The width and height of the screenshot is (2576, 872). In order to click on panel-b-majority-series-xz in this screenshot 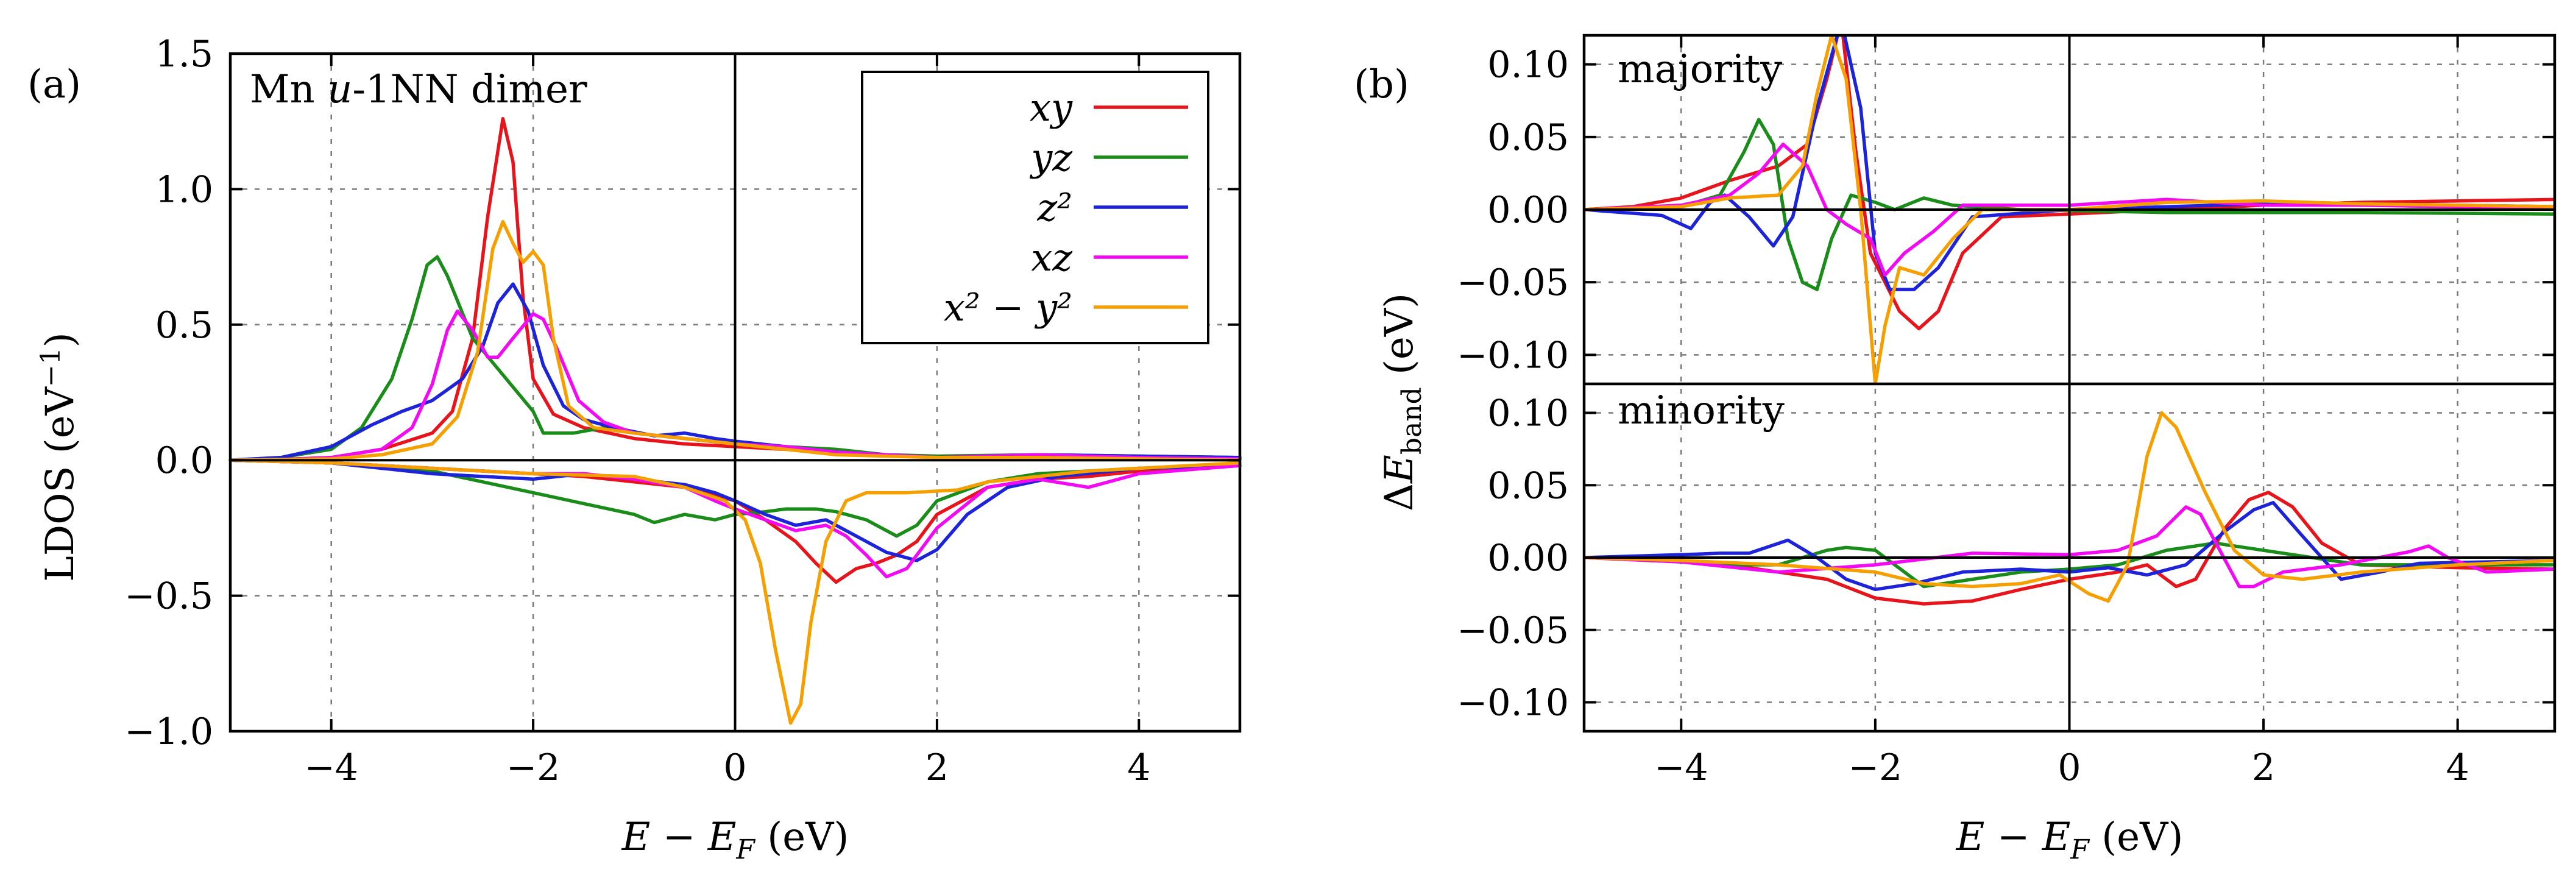, I will do `click(2069, 210)`.